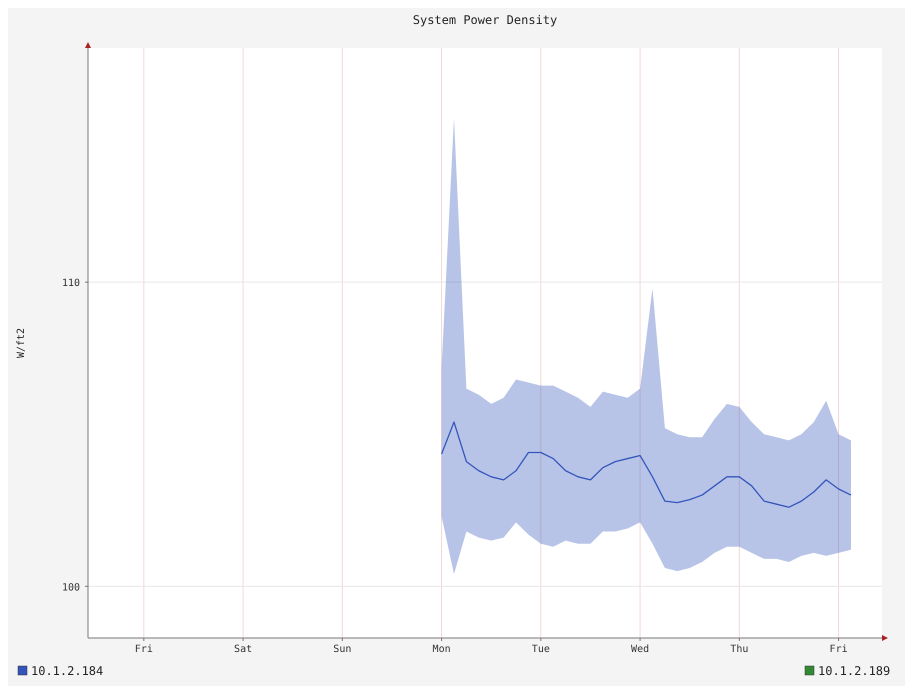  Describe the element at coordinates (441, 649) in the screenshot. I see `x-tick-label: Mon` at that location.